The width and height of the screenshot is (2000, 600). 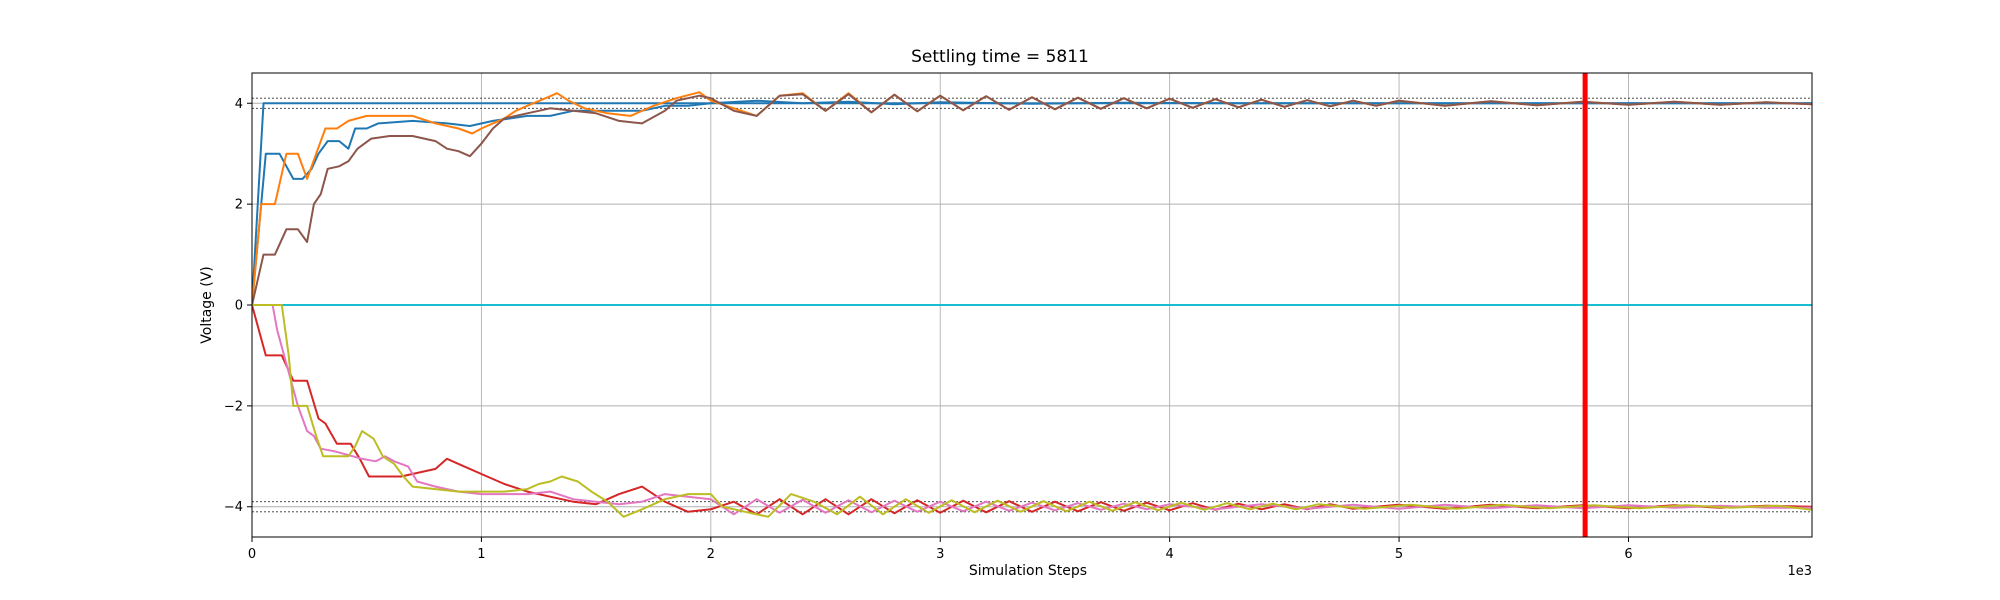 I want to click on x-axis-ticks: 0 1 2 3 4 5 6, so click(x=940, y=549).